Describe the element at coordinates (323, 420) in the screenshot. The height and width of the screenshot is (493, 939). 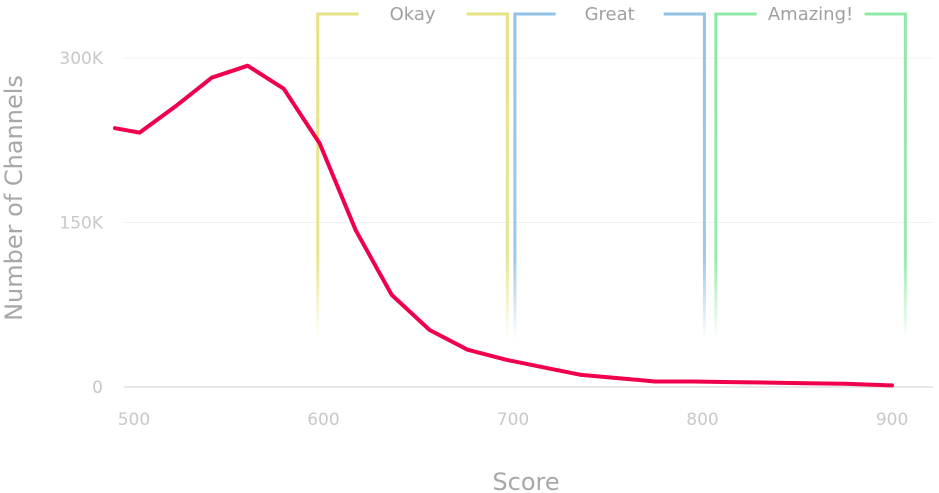
I see `x-tick-label: 600` at that location.